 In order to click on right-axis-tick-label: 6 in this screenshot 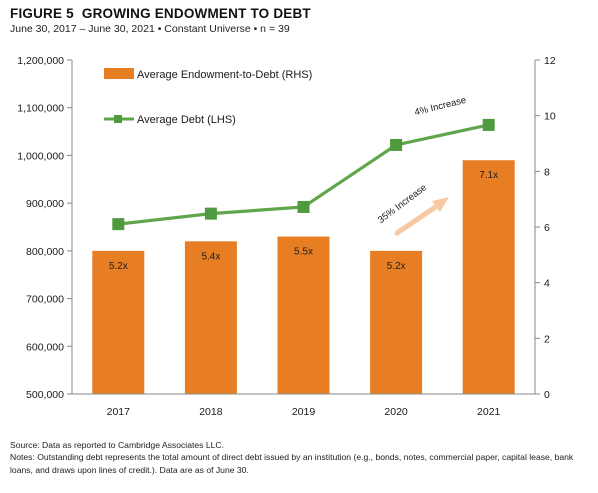, I will do `click(547, 228)`.